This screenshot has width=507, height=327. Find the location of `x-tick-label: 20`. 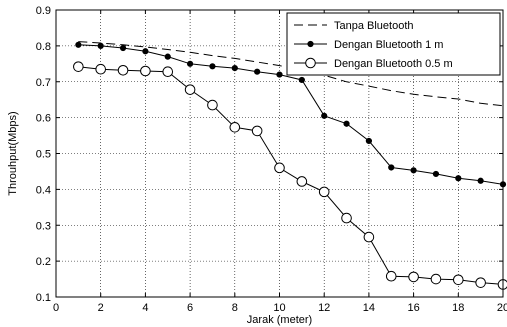

x-tick-label: 20 is located at coordinates (502, 308).